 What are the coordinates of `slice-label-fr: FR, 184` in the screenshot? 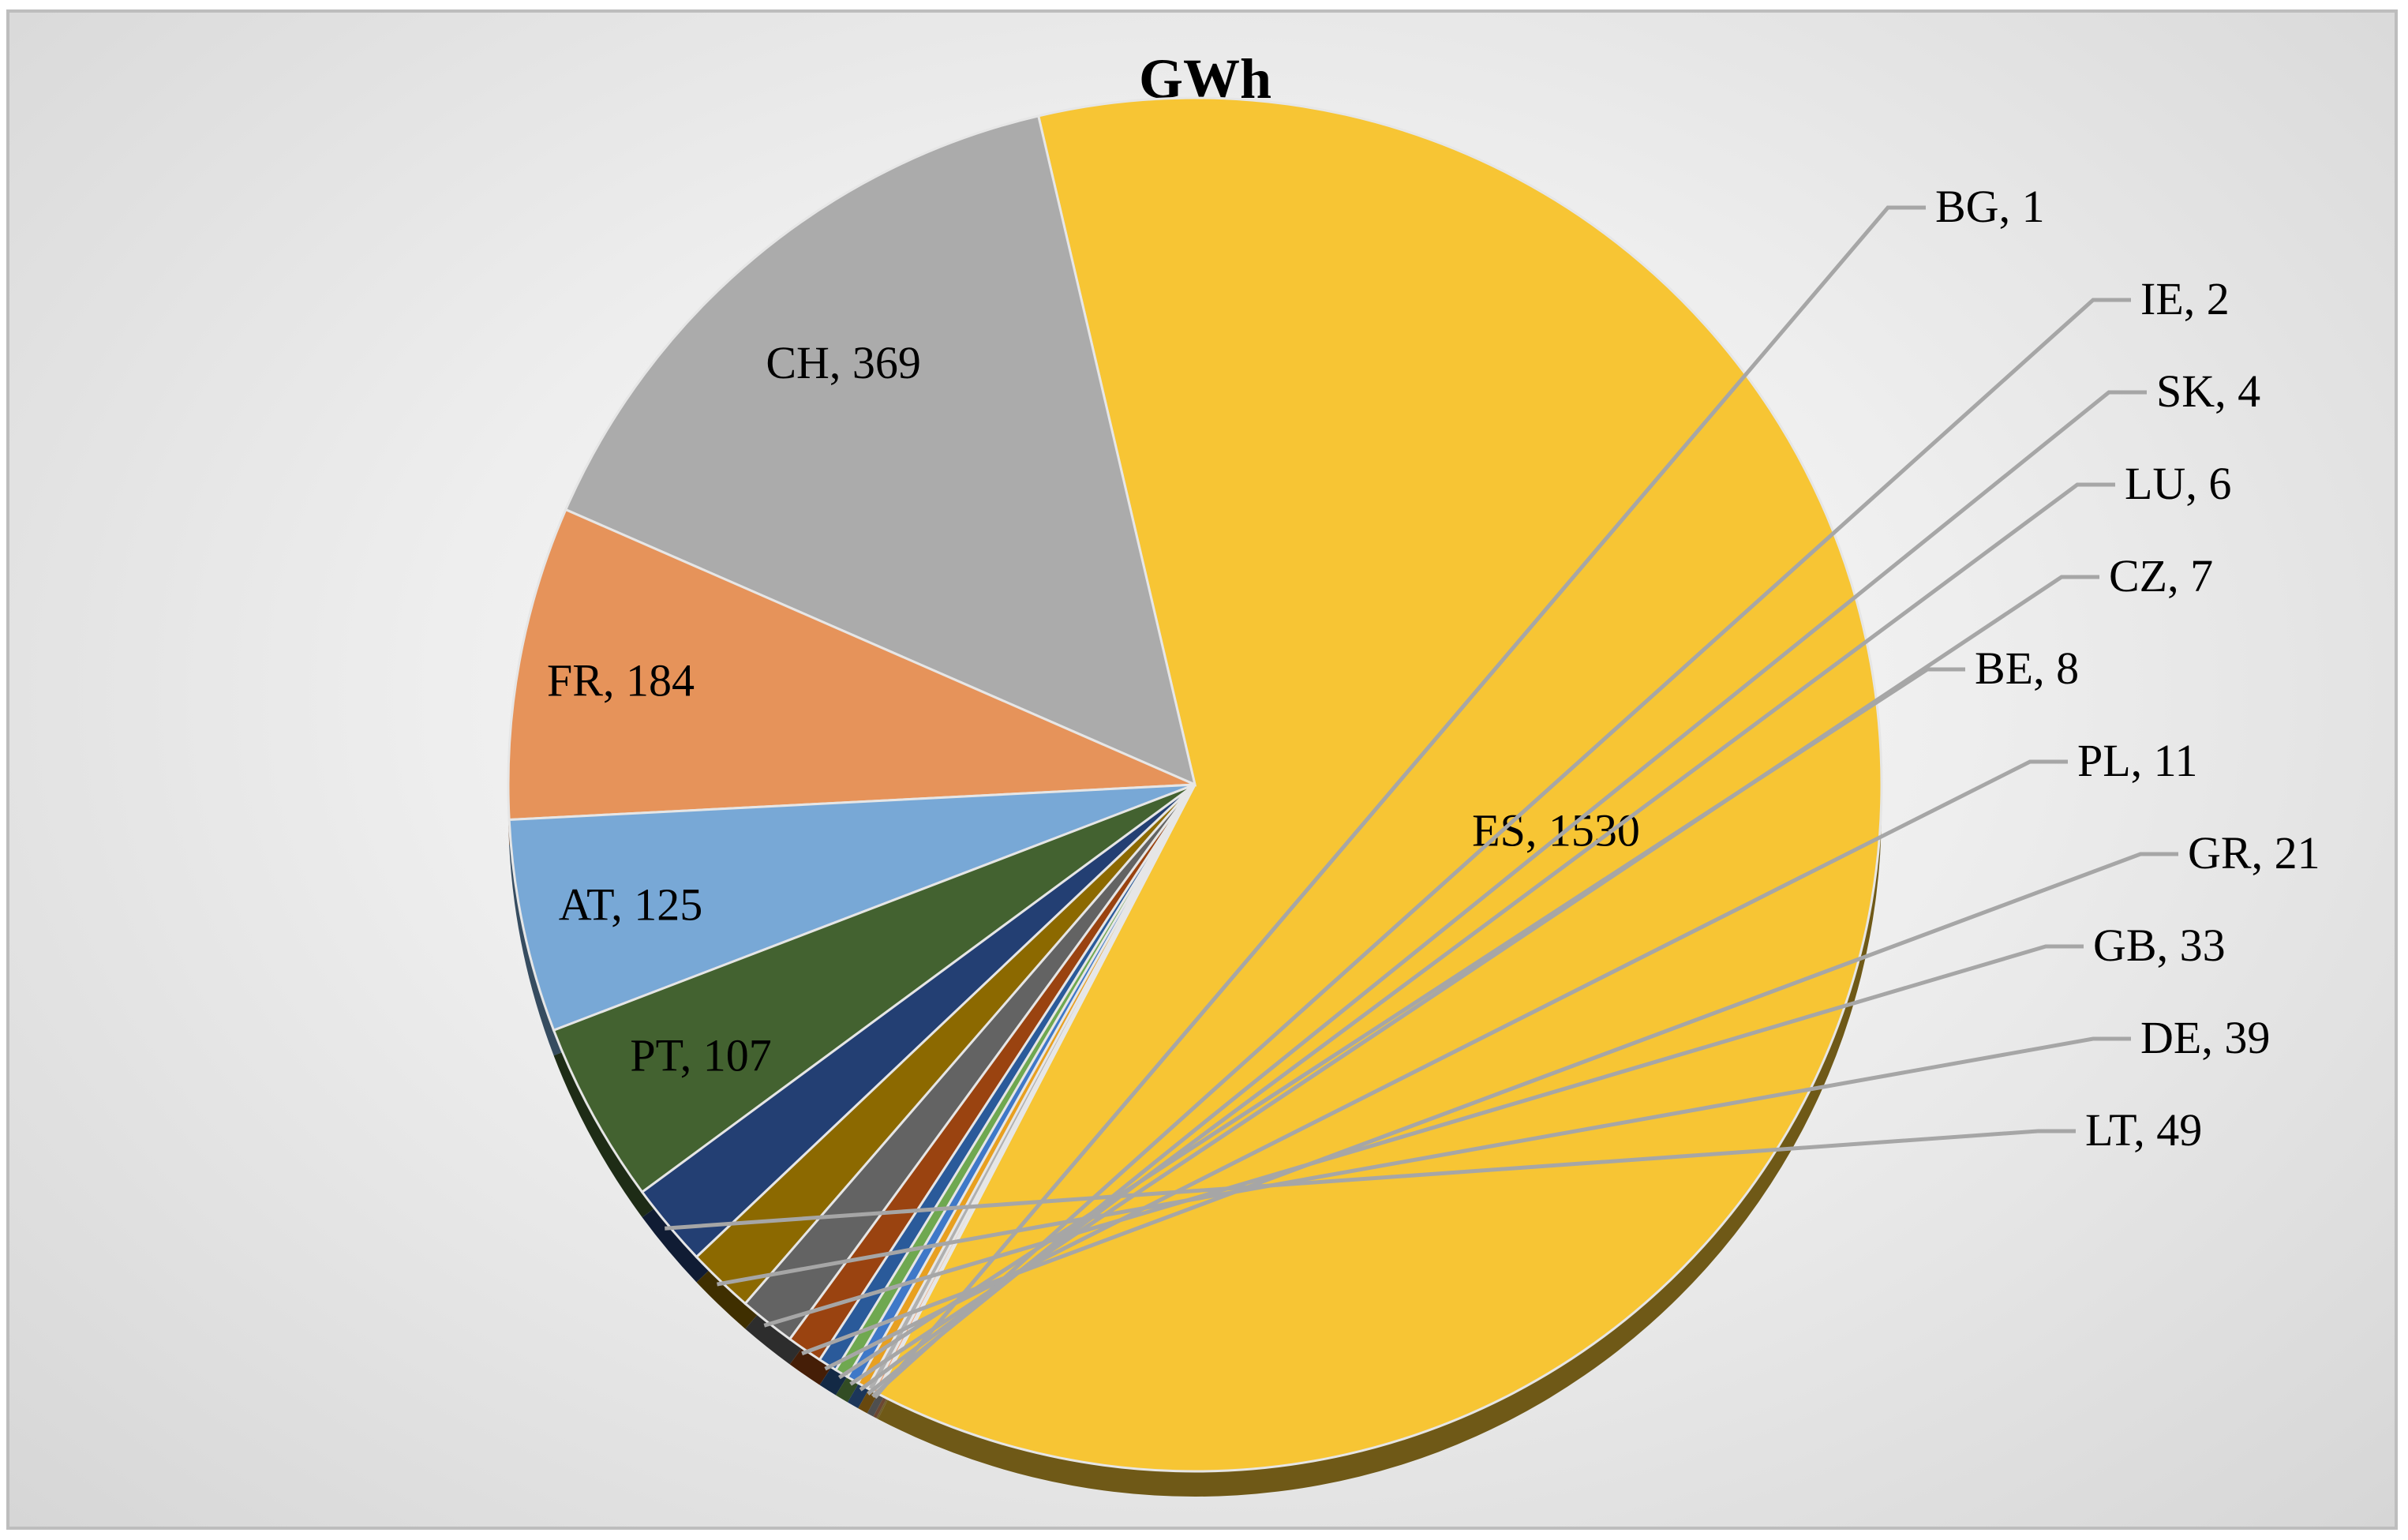 It's located at (621, 680).